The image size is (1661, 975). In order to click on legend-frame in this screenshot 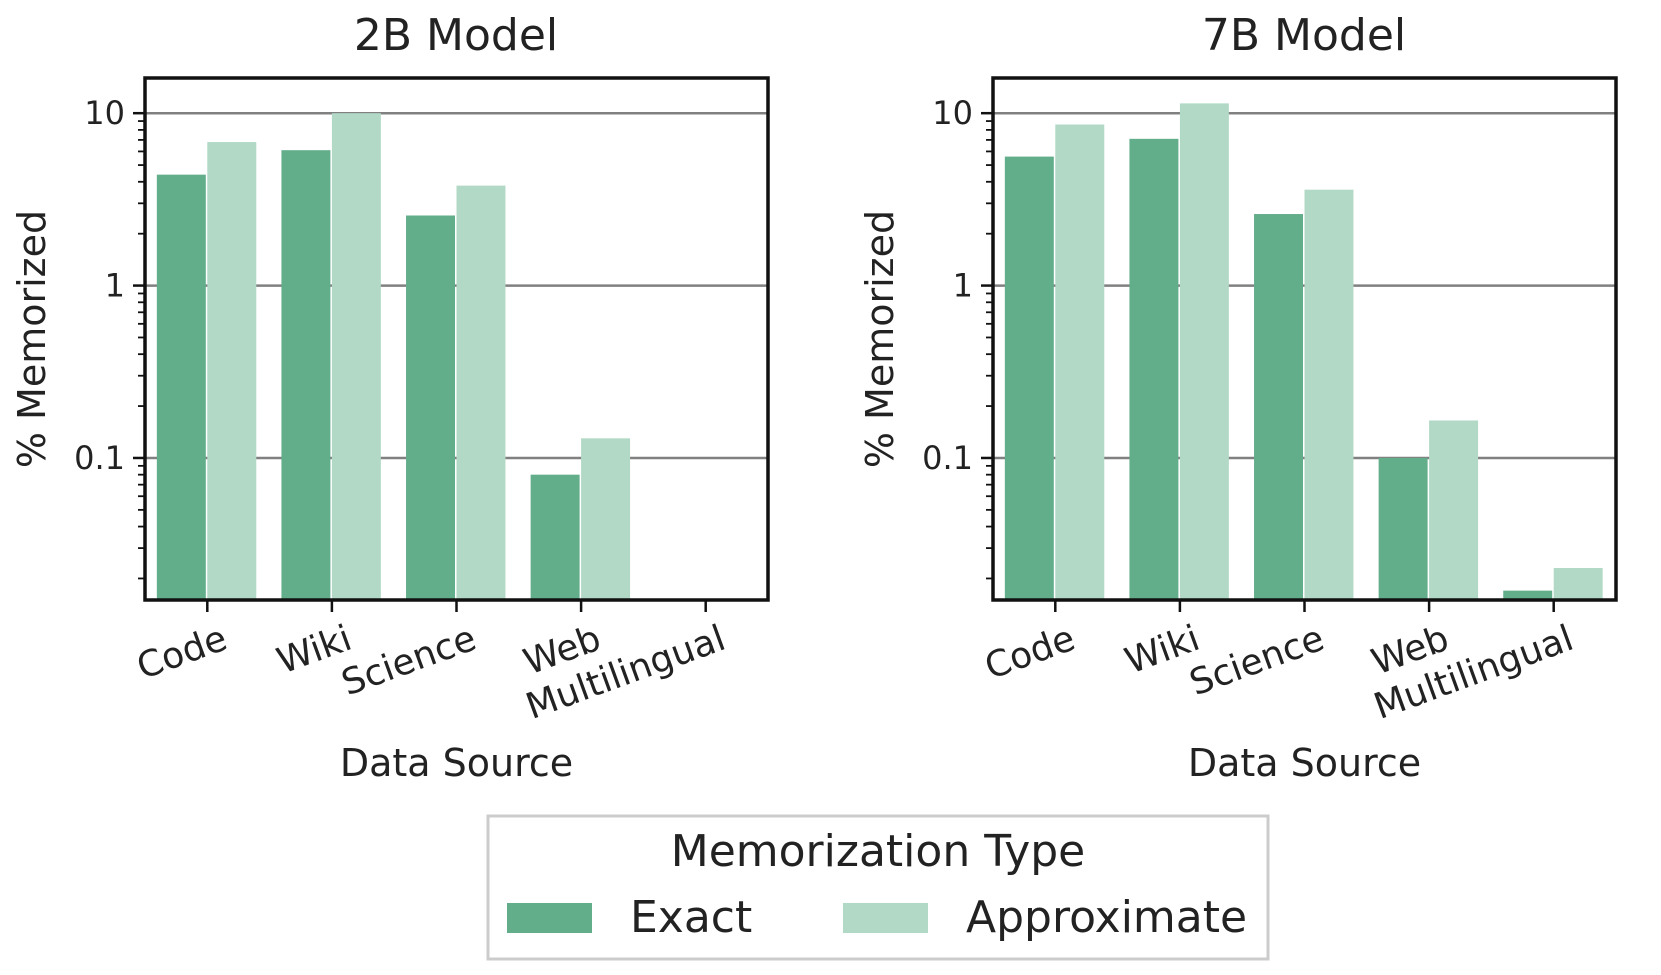, I will do `click(878, 887)`.